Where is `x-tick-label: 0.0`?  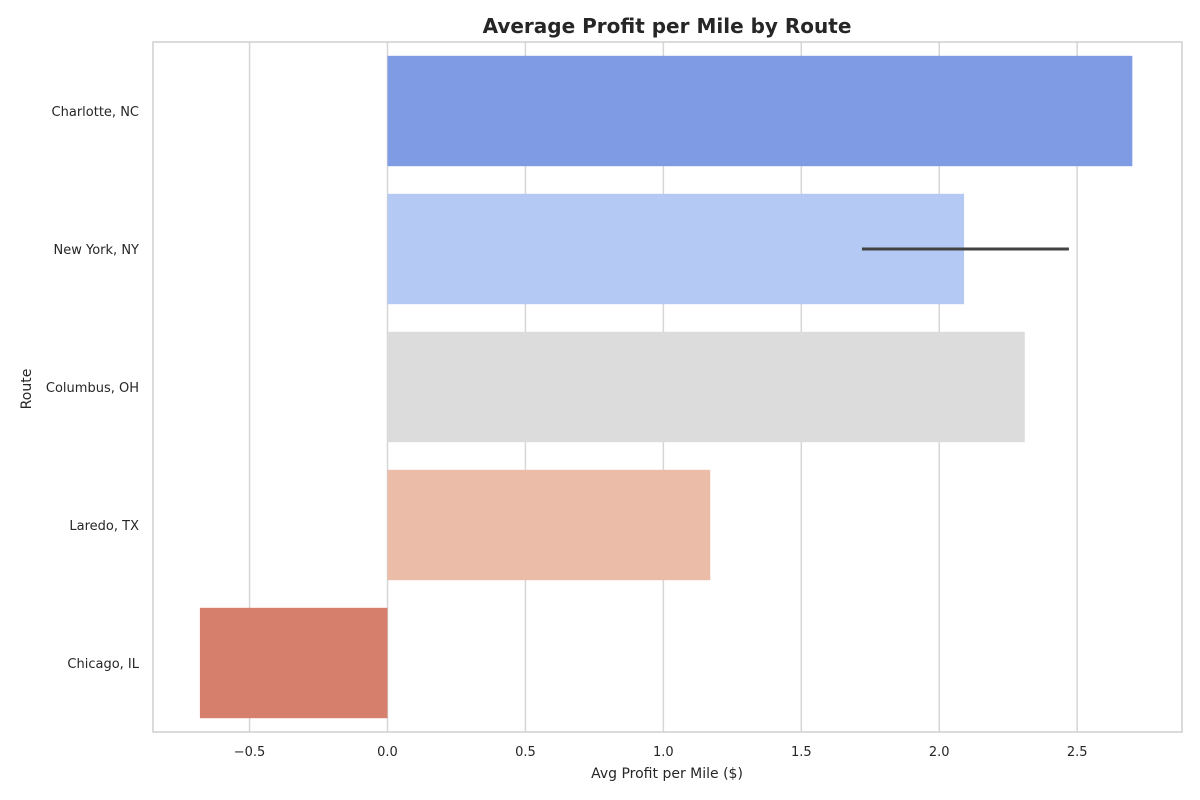 x-tick-label: 0.0 is located at coordinates (387, 752).